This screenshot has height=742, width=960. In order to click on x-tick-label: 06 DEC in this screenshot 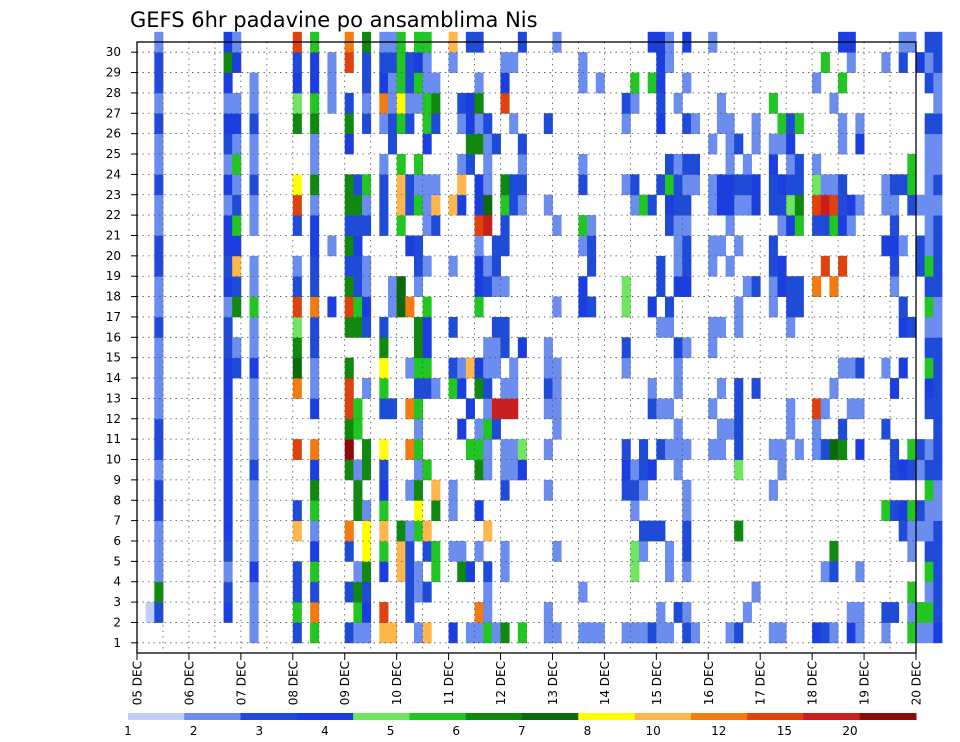, I will do `click(189, 683)`.